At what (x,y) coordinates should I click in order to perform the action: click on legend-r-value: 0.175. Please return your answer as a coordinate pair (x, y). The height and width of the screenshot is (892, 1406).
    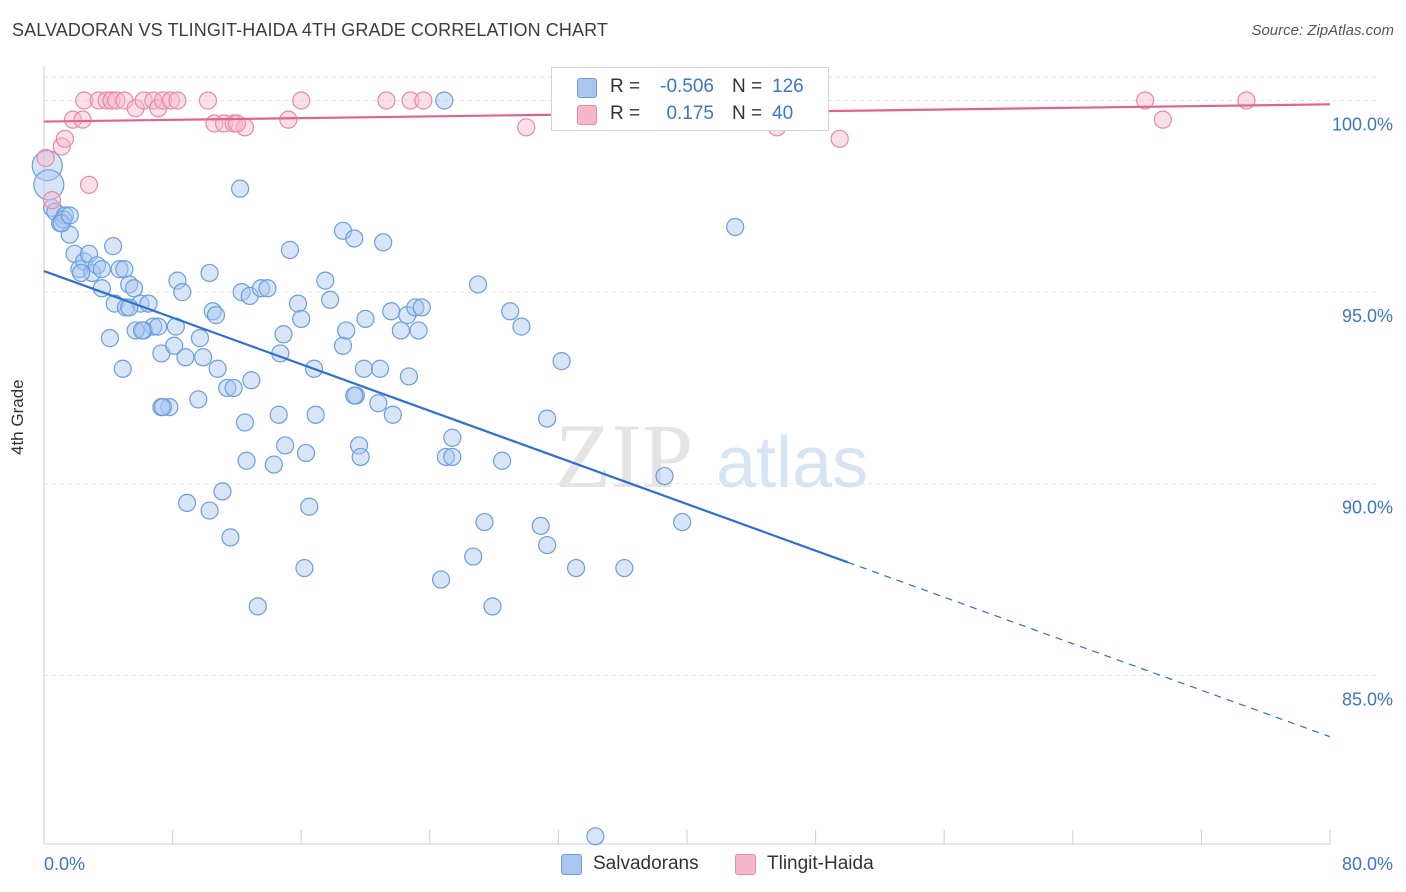
    Looking at the image, I should click on (690, 113).